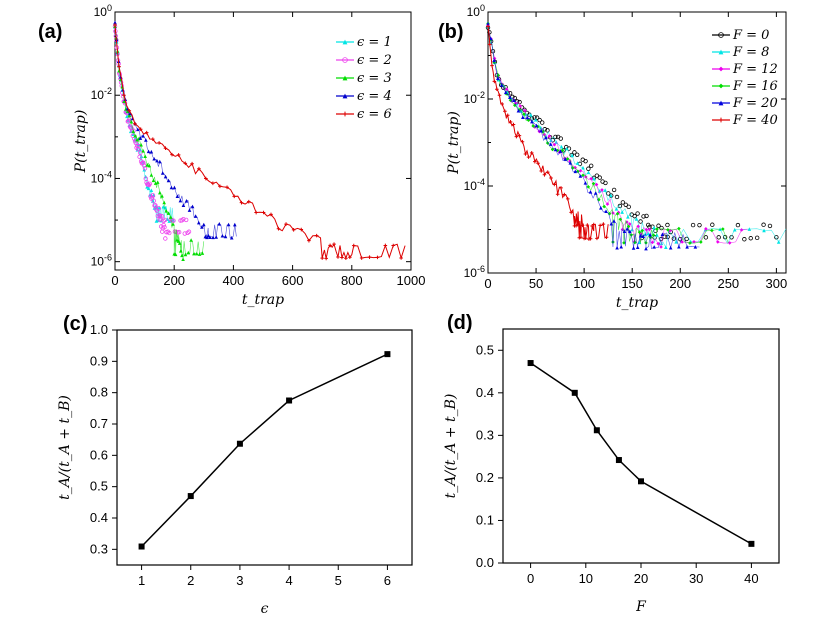 This screenshot has width=831, height=640. Describe the element at coordinates (745, 120) in the screenshot. I see `legend-item-6: F = 40` at that location.